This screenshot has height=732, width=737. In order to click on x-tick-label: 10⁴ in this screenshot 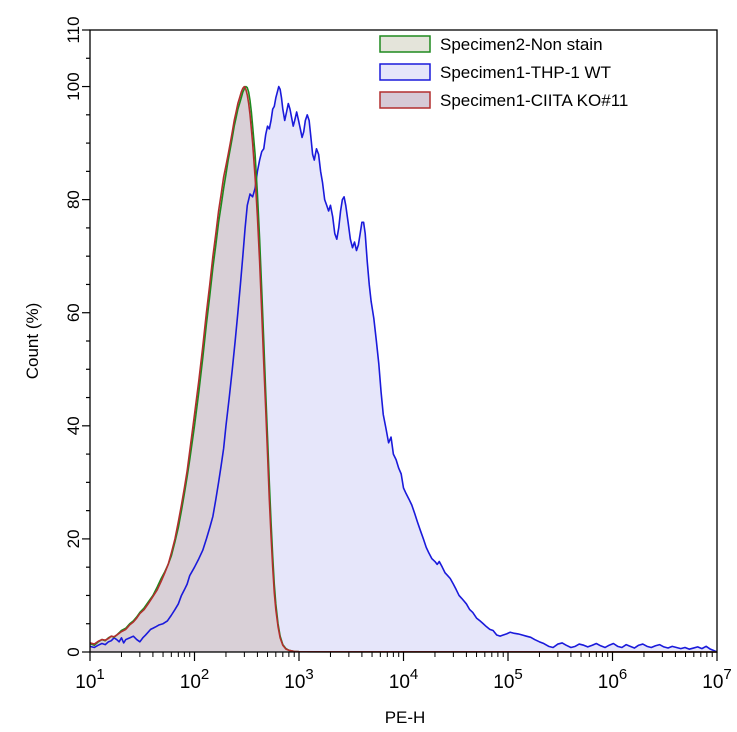, I will do `click(403, 679)`.